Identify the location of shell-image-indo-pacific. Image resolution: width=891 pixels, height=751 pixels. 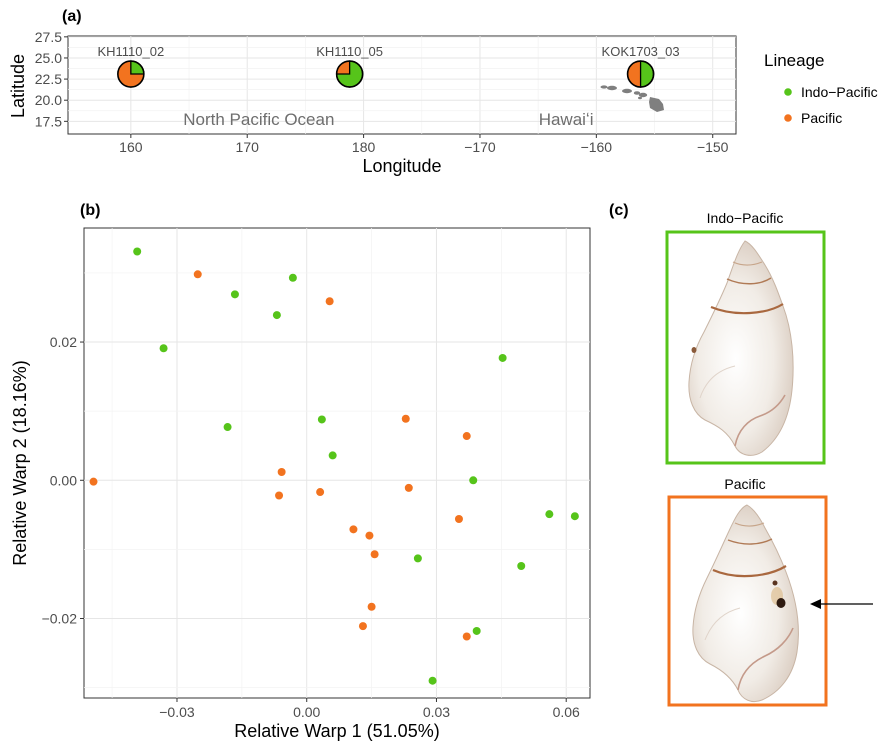
(741, 348).